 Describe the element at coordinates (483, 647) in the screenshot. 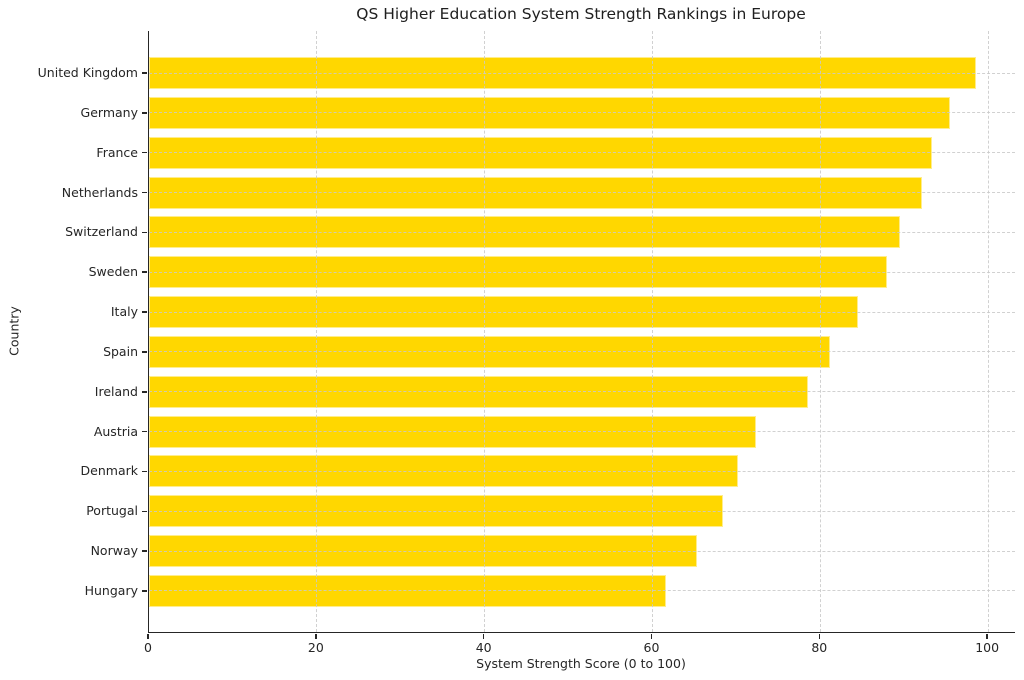

I see `xtick-label-40: 40` at that location.